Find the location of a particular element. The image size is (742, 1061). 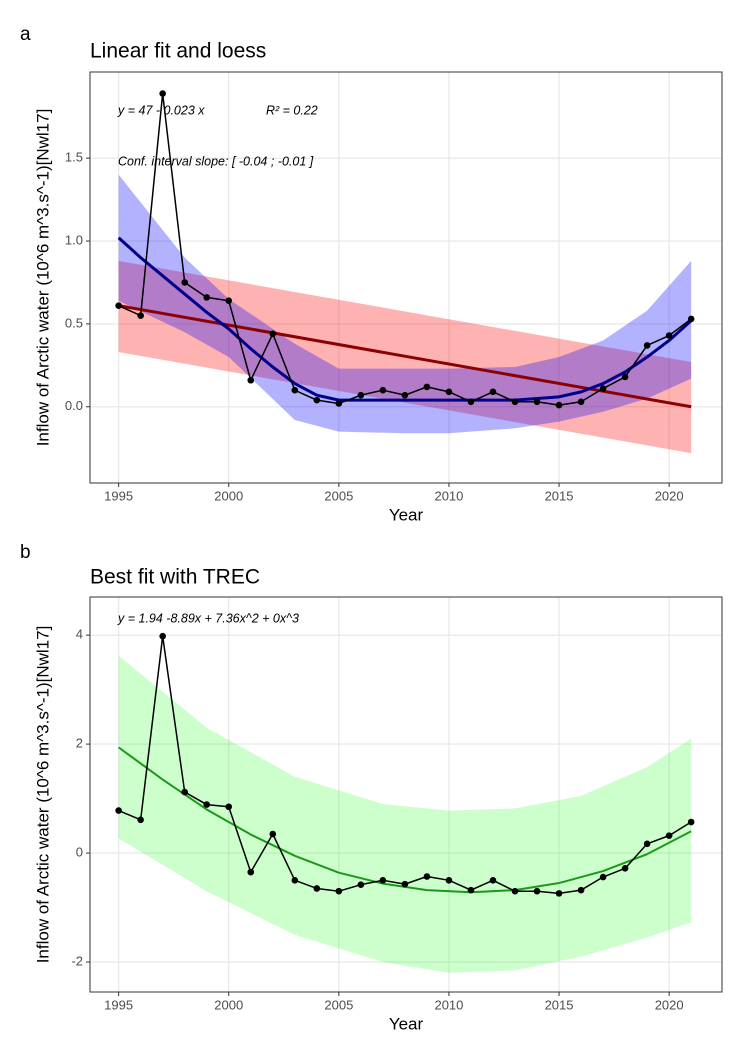

y-tick-label: 0.0 is located at coordinates (74, 405).